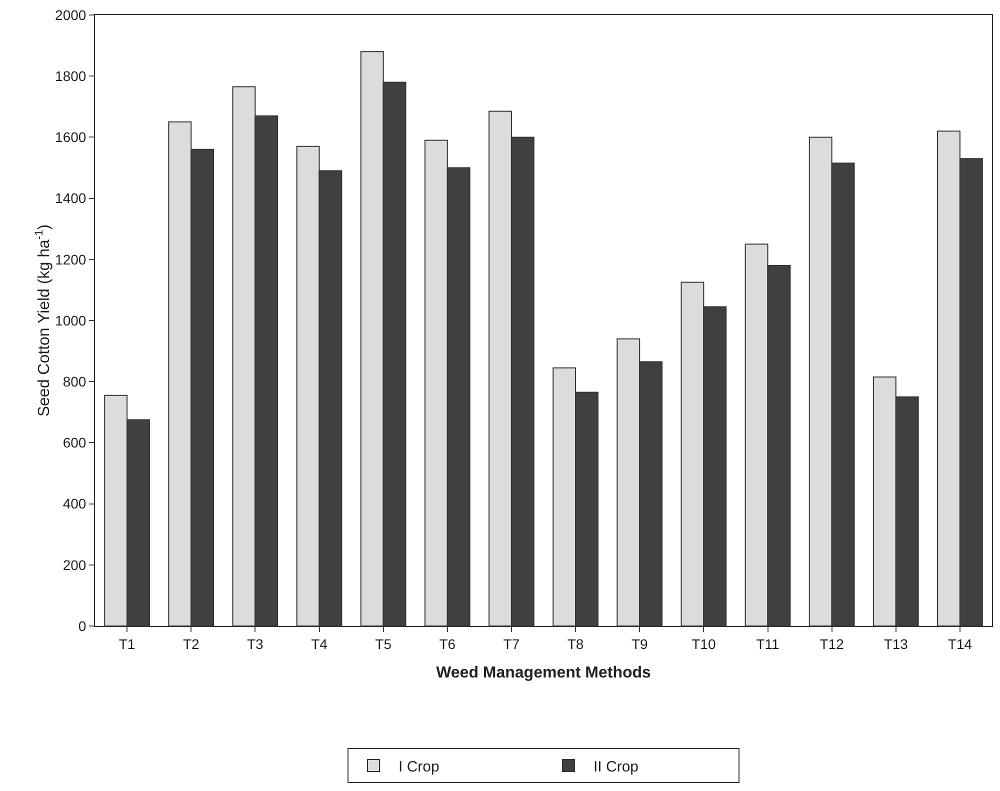 The width and height of the screenshot is (1000, 791). Describe the element at coordinates (70, 137) in the screenshot. I see `y-tick-label: 1600` at that location.